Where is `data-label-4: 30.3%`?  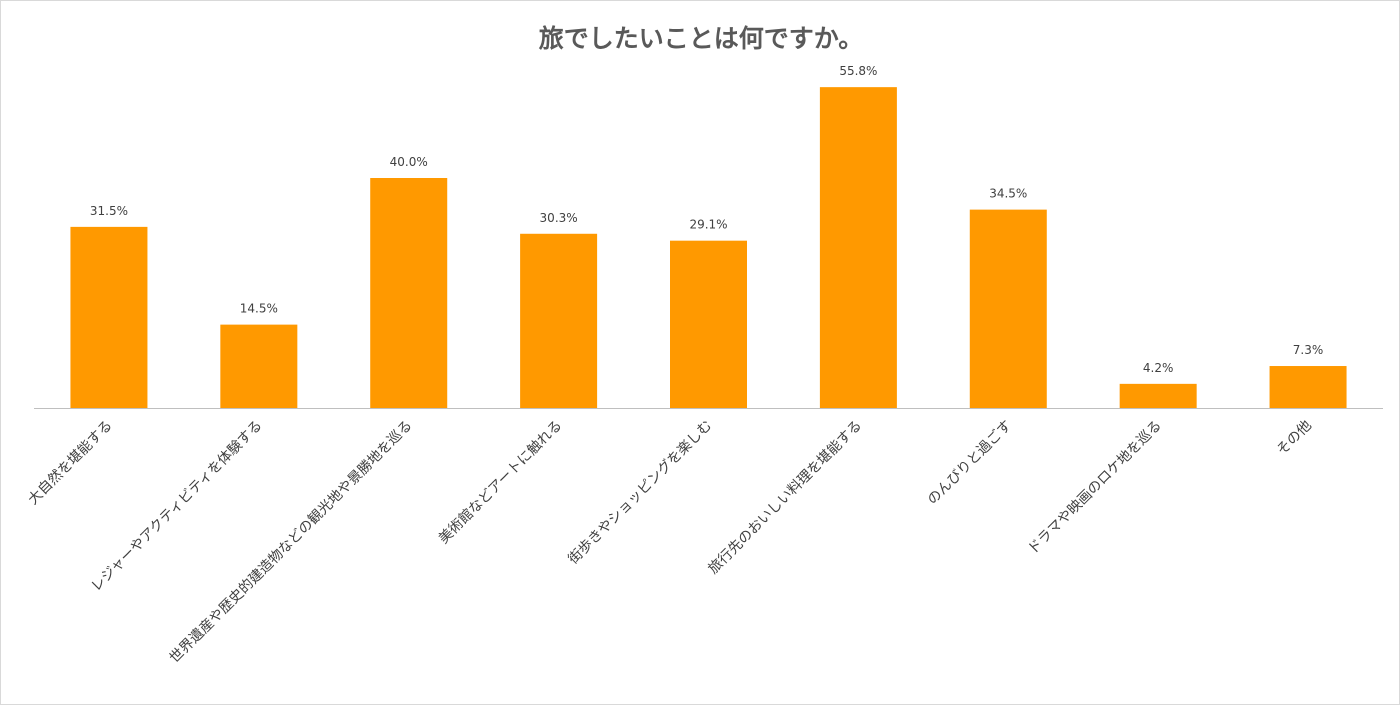 data-label-4: 30.3% is located at coordinates (559, 218).